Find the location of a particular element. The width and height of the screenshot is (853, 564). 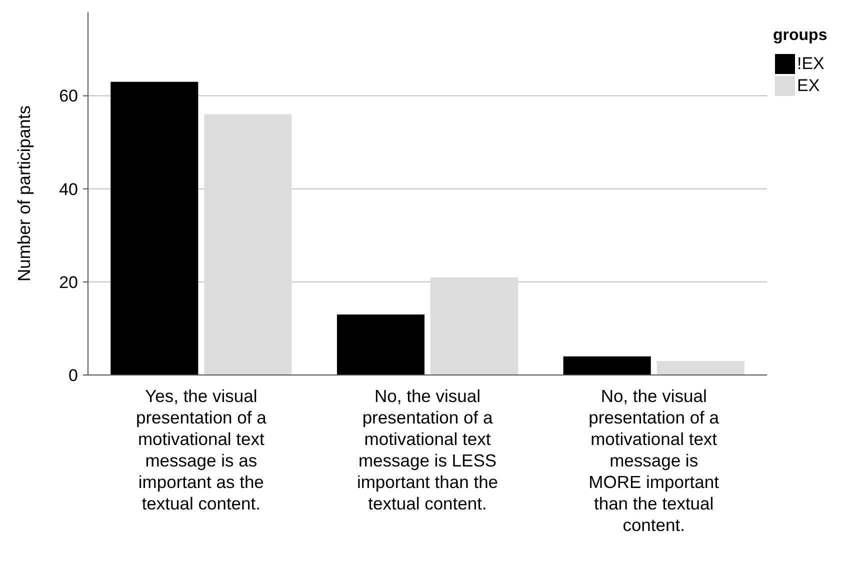

legend-label: !EX is located at coordinates (810, 63).